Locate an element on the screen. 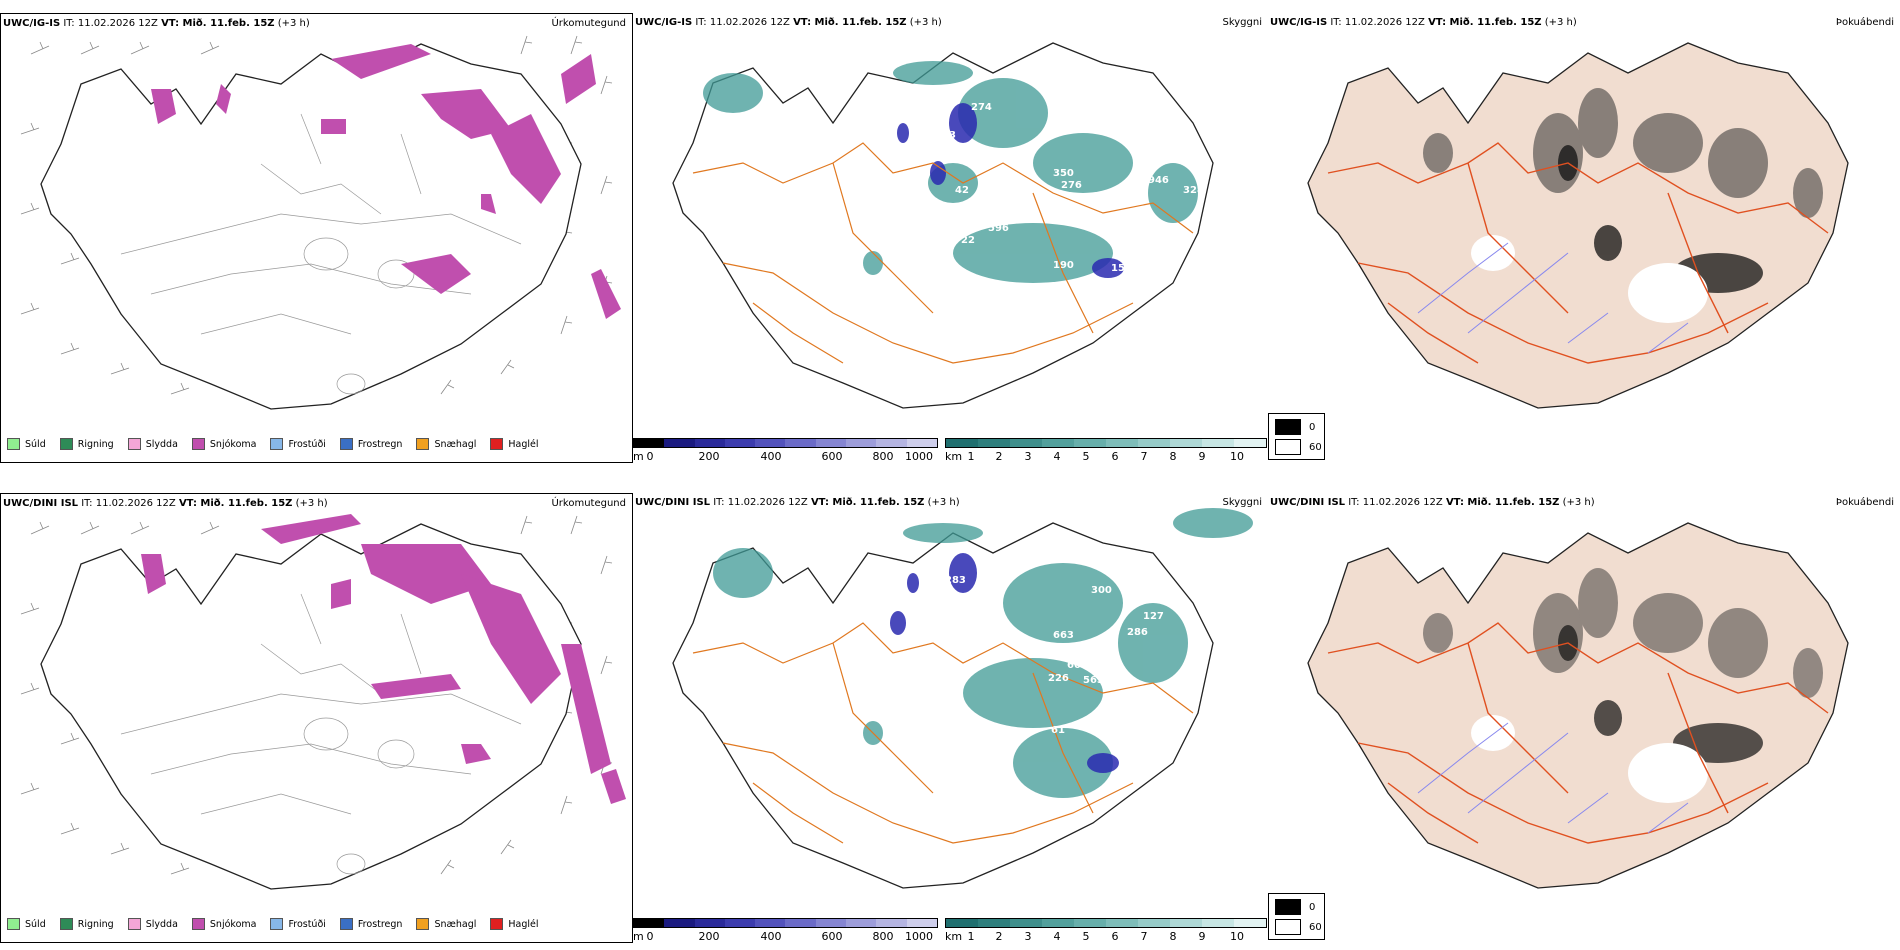 This screenshot has width=1900, height=950. vis-value: 208 is located at coordinates (1148, 150).